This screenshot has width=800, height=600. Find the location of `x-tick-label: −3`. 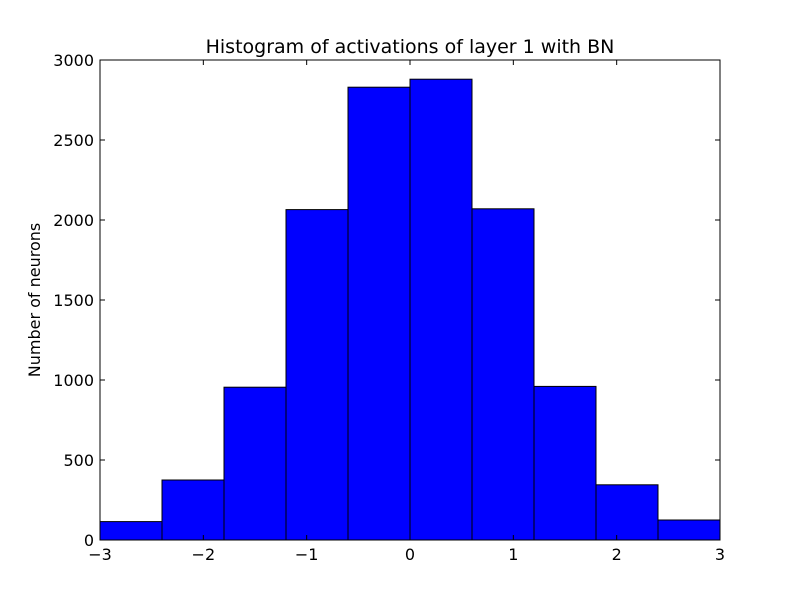

x-tick-label: −3 is located at coordinates (100, 554).